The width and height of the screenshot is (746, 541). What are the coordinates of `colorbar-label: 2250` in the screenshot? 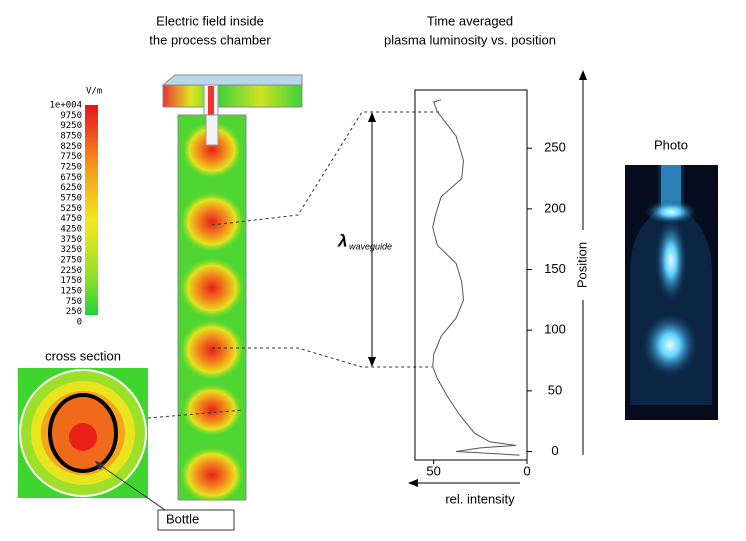 It's located at (71, 271).